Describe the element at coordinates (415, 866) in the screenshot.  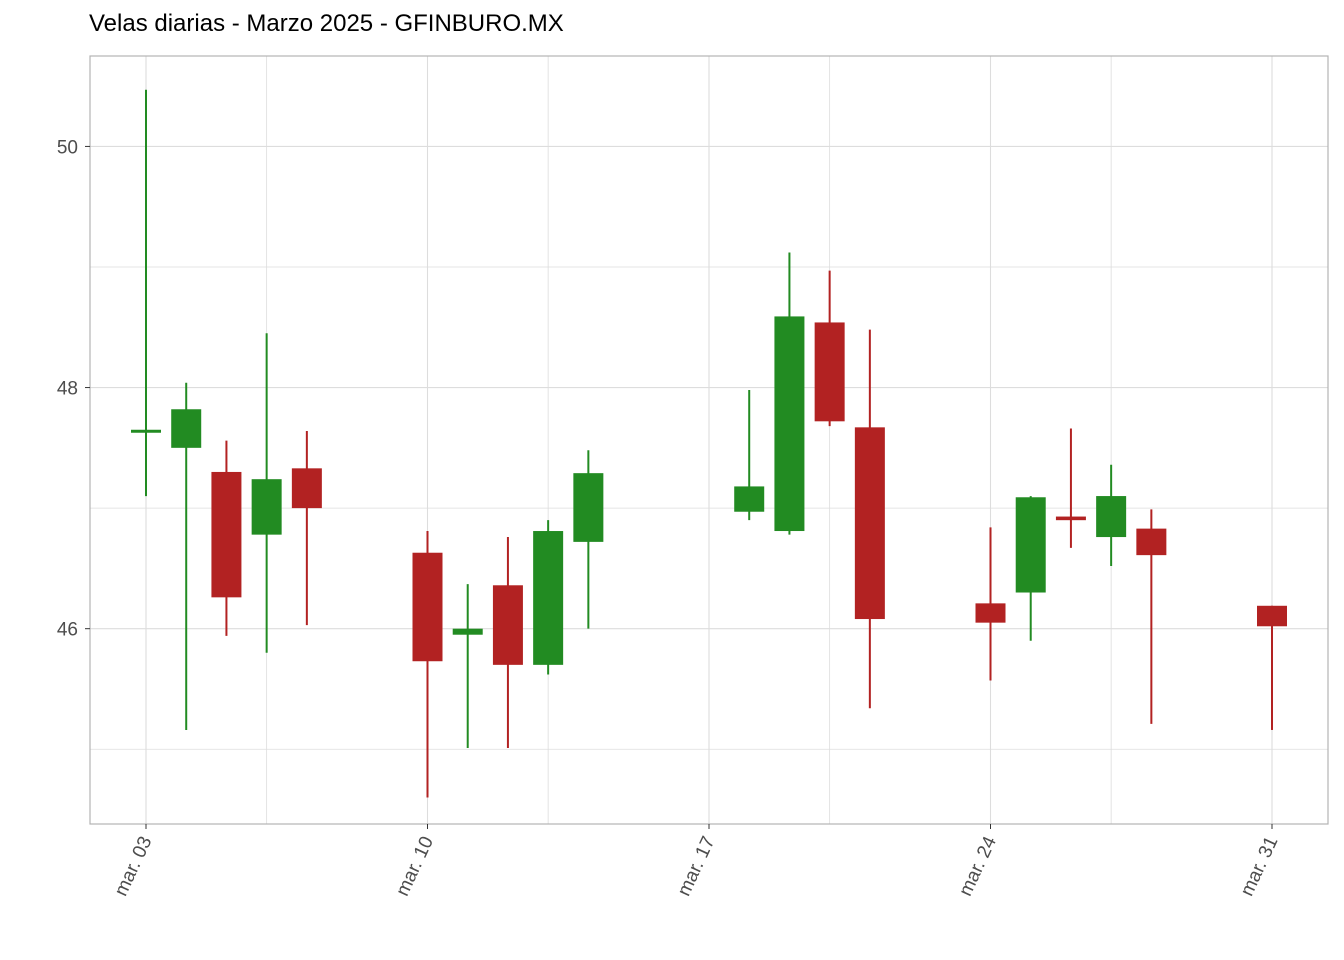
I see `x-tick-label: mar. 10` at that location.